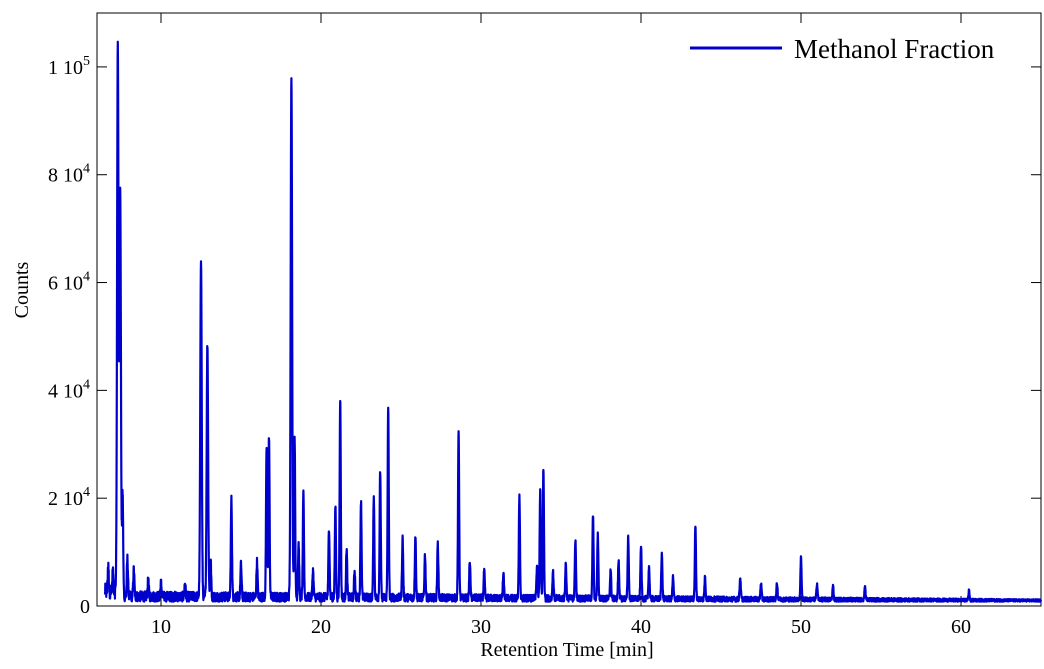 The image size is (1044, 669). Describe the element at coordinates (69, 282) in the screenshot. I see `y-tick-label: 6 104` at that location.